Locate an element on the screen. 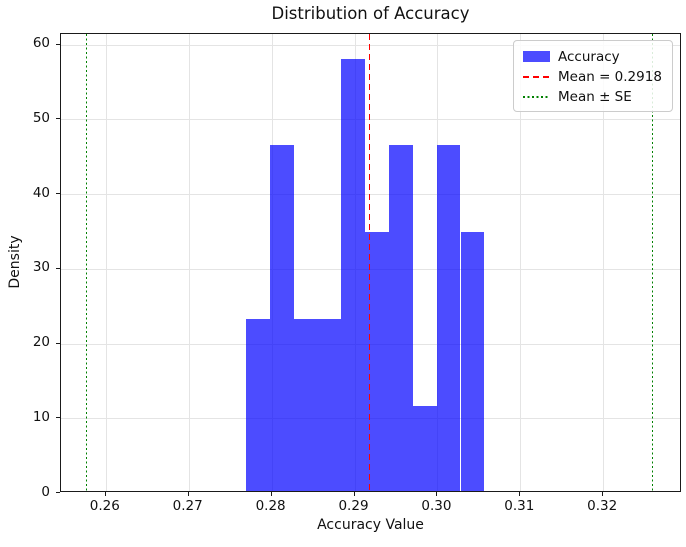  mean-line is located at coordinates (369, 262).